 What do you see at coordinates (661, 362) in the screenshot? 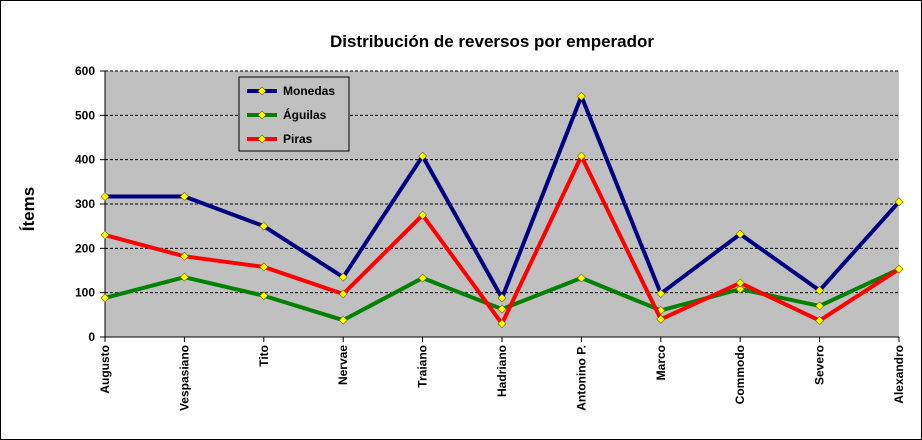
I see `x-tick-label: Marco` at bounding box center [661, 362].